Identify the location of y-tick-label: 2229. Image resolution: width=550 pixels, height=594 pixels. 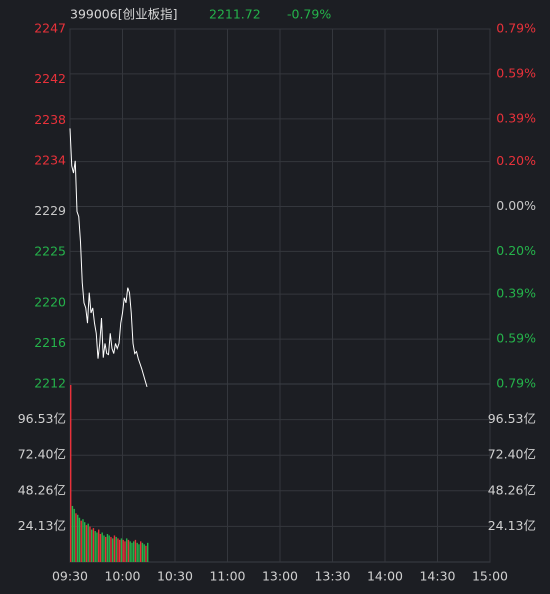
(50, 210).